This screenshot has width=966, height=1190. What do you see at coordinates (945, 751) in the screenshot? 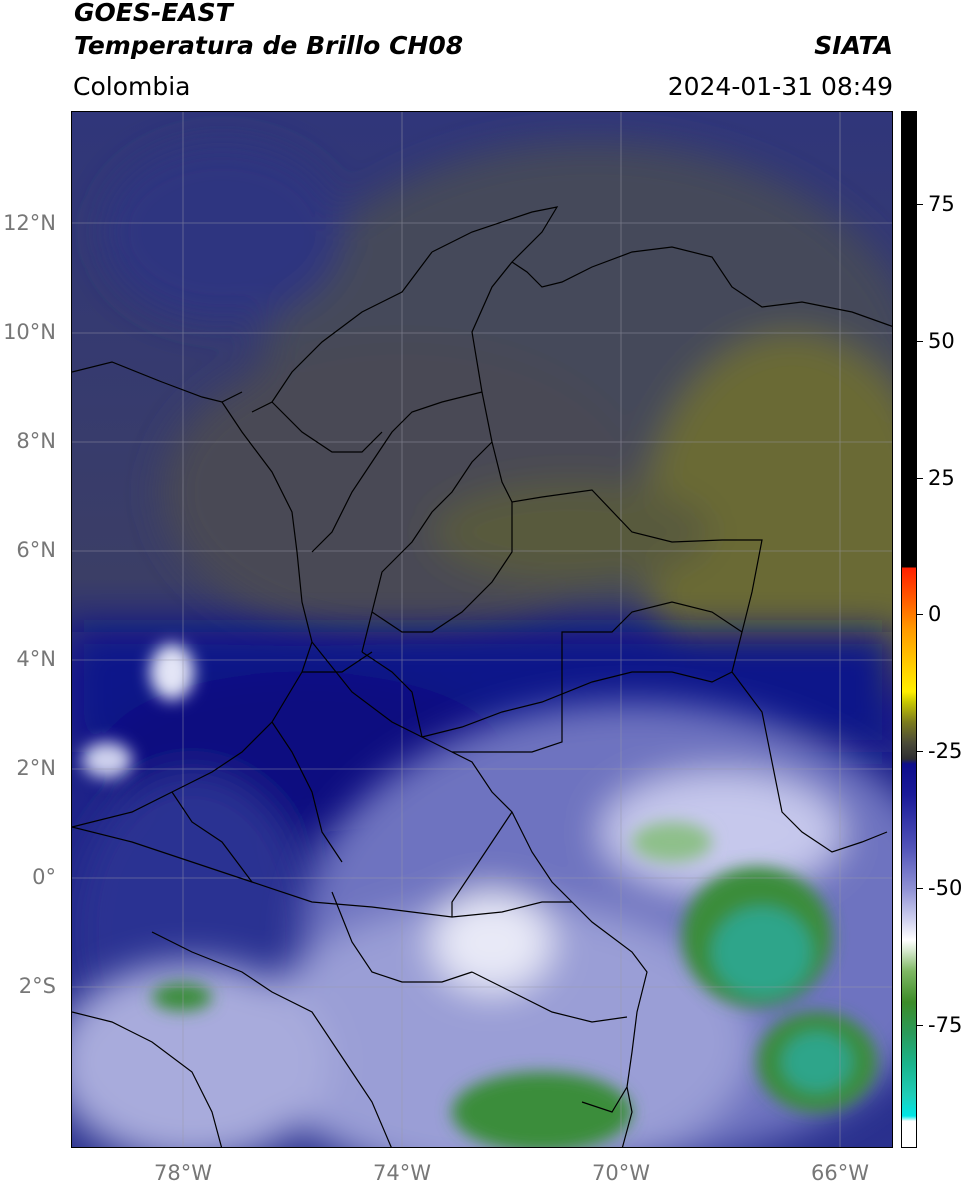
I see `colorbar-label: -25` at bounding box center [945, 751].